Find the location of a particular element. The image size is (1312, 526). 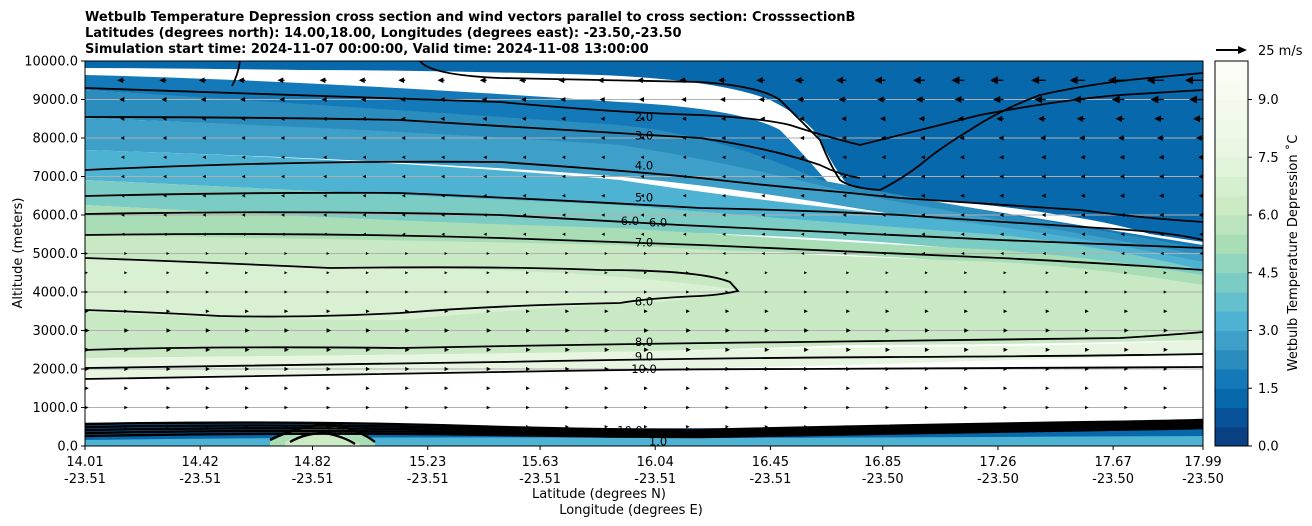

contour-label-text: 1.0 is located at coordinates (335, 429).